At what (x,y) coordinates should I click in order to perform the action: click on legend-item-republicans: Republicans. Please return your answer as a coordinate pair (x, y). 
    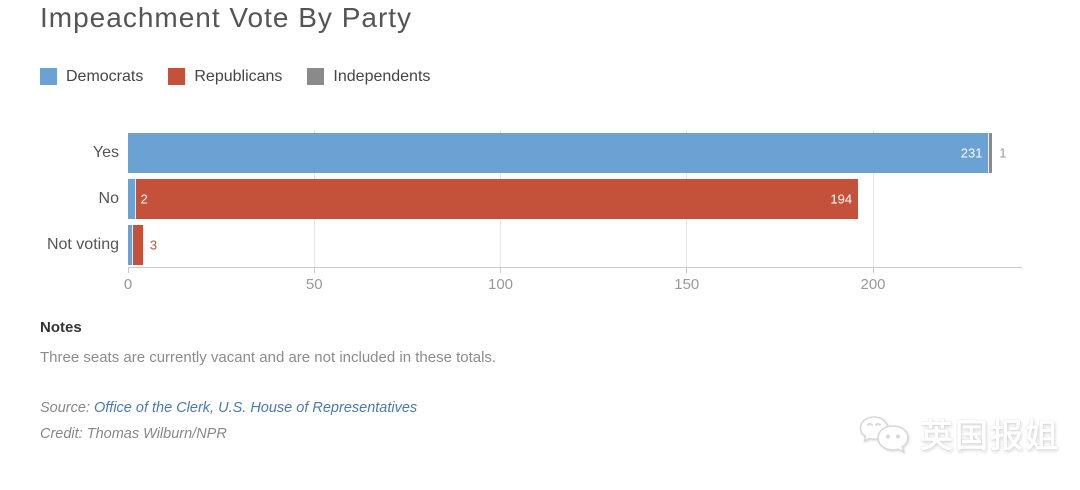
    Looking at the image, I should click on (225, 76).